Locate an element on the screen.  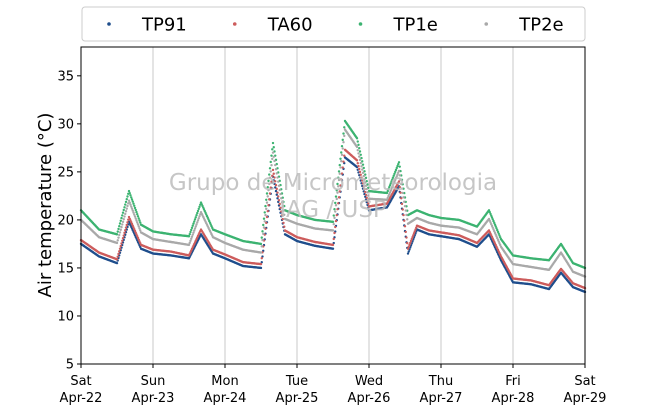
watermark: Grupo de Micrometeorologia IAG / USP is located at coordinates (333, 196).